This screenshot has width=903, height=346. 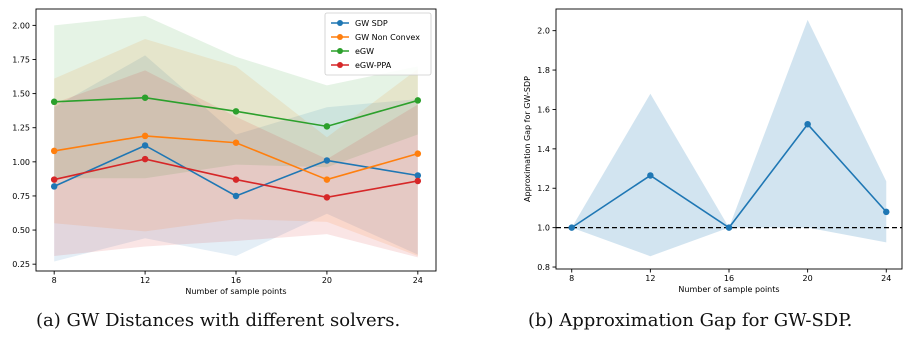 I want to click on chart2-ytick-label-0: 0.8, so click(x=543, y=267).